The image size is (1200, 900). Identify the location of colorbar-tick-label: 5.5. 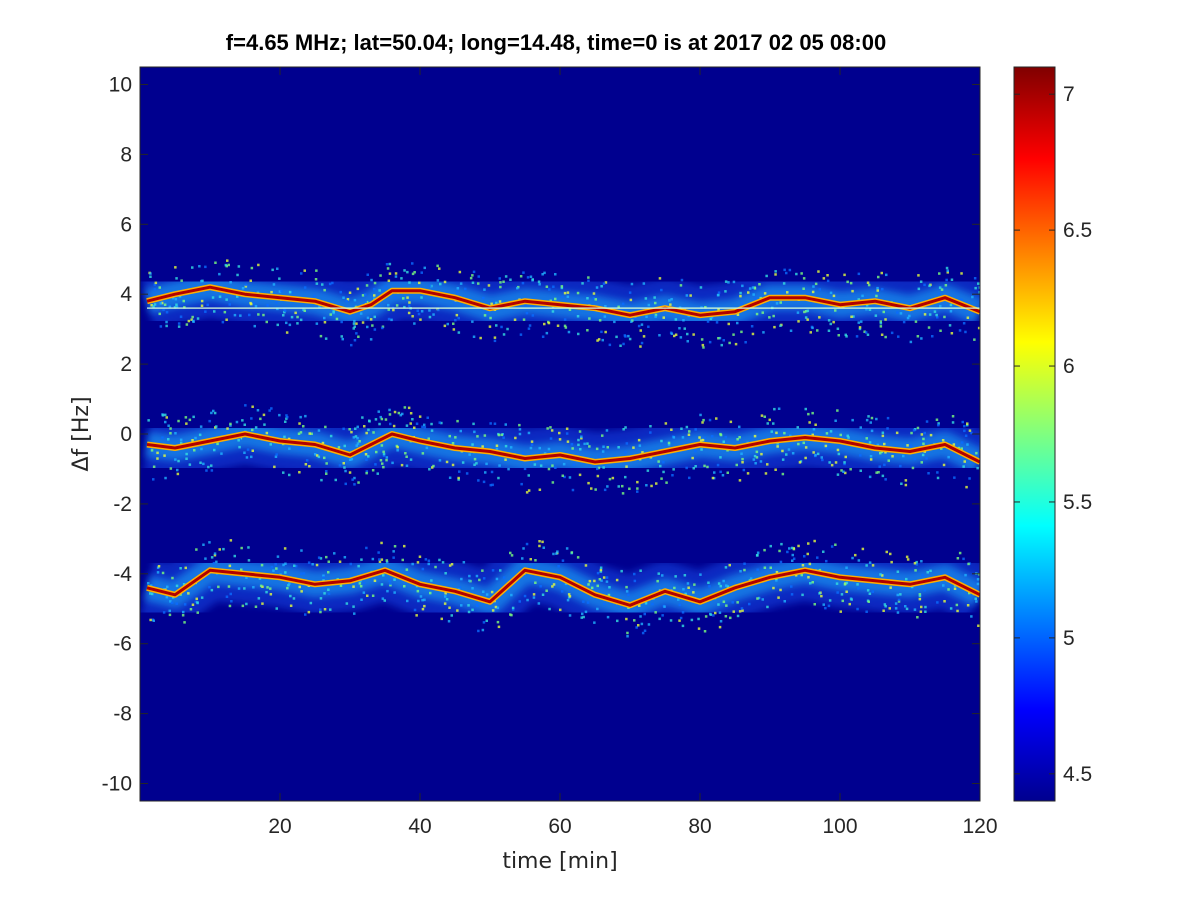
(1077, 502).